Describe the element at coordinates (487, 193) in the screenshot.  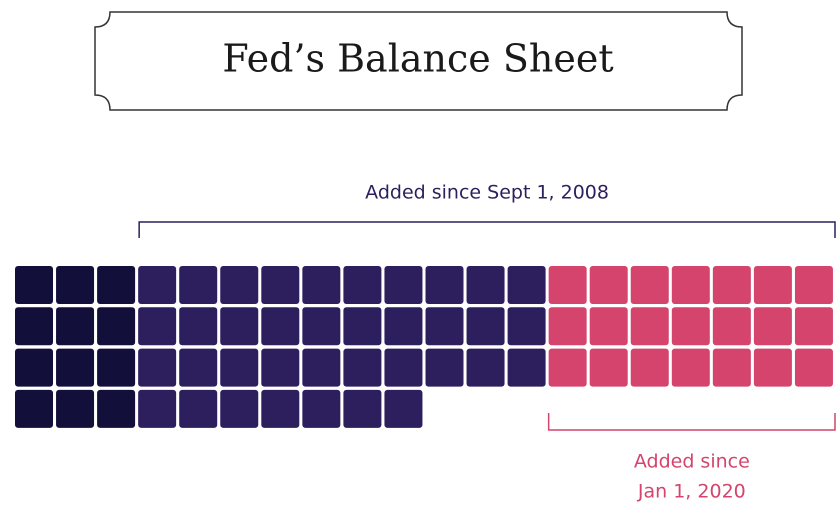
I see `annotation: Added since Sept 1, 2008` at that location.